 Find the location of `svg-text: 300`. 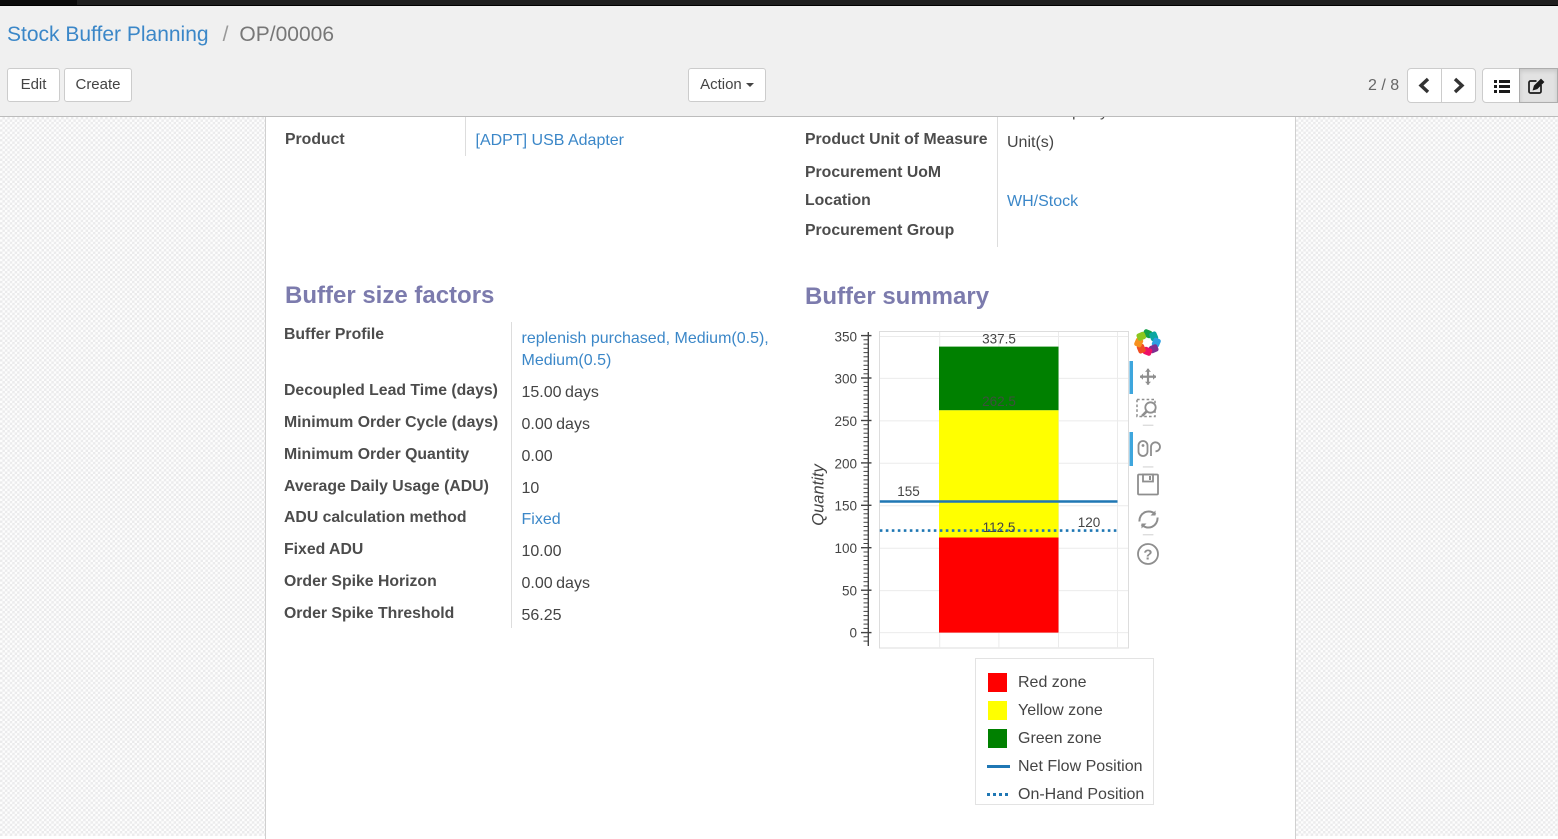

svg-text: 300 is located at coordinates (845, 378).